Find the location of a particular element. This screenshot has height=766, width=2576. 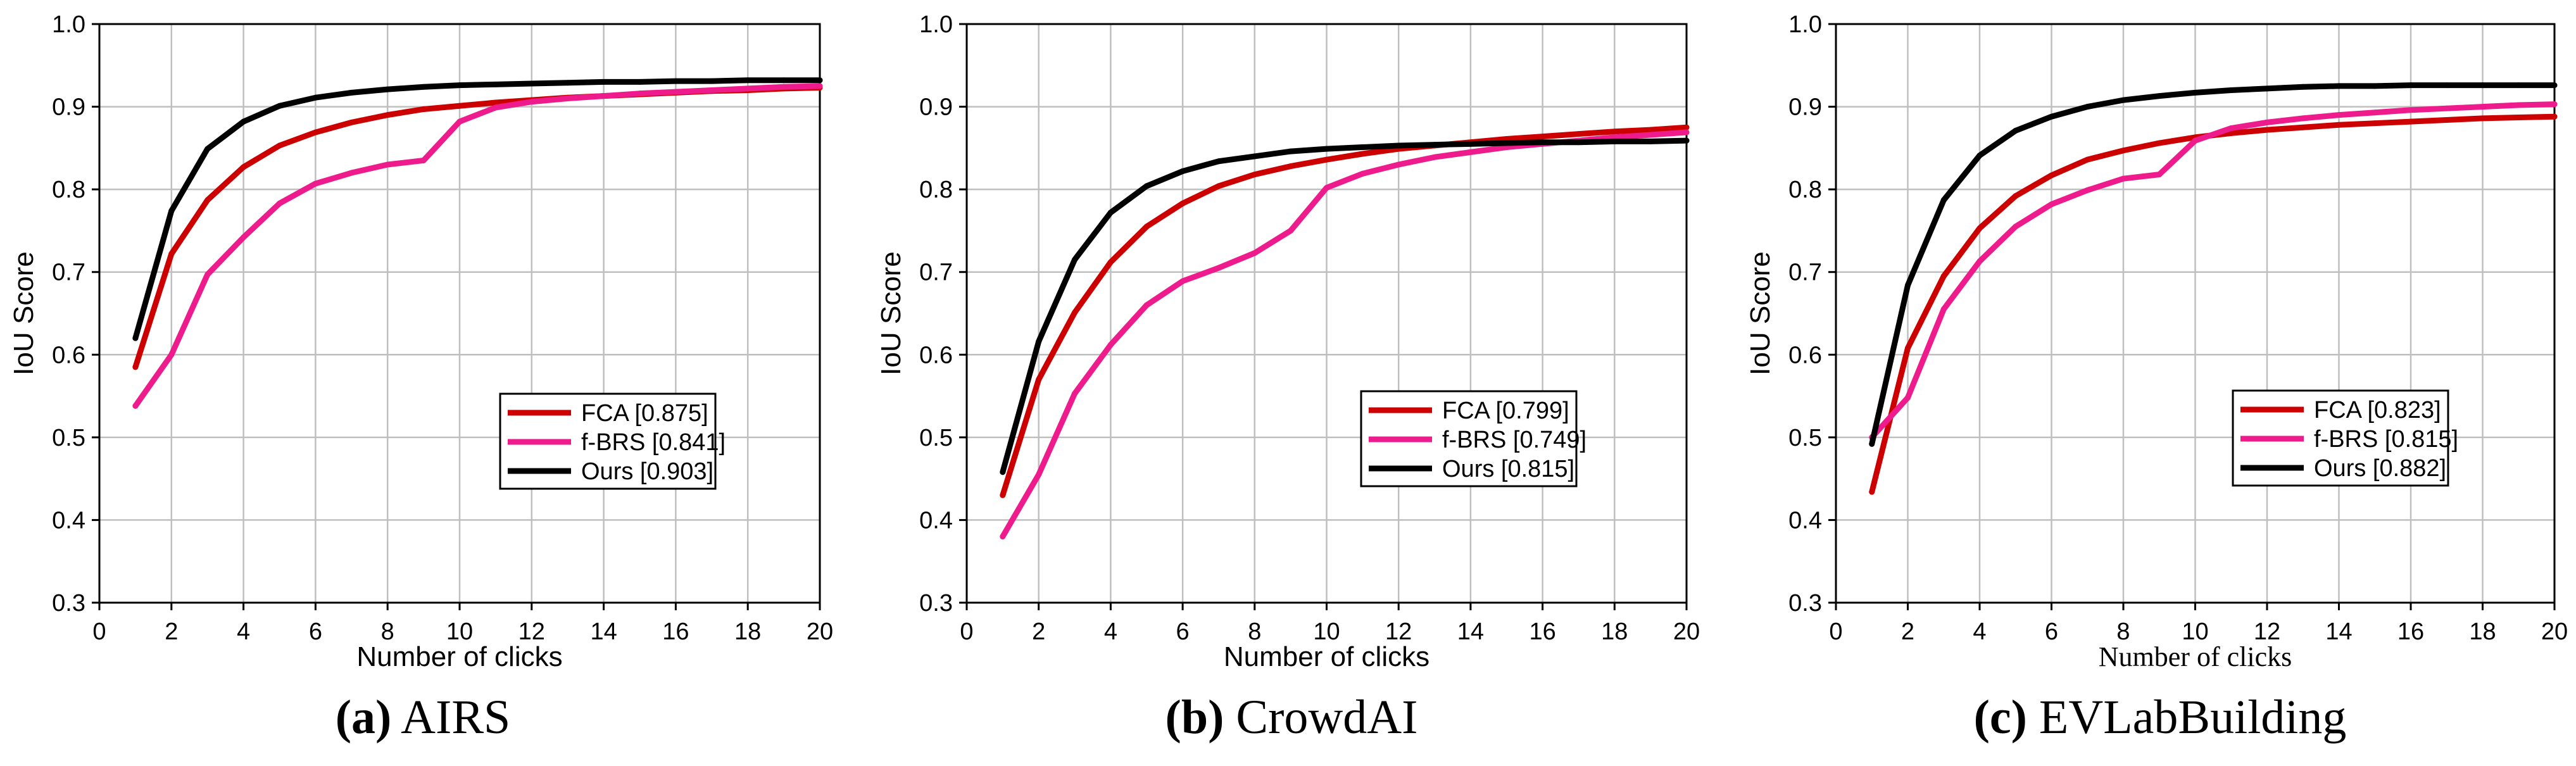

chart-a-y-tick-label: 0.4 is located at coordinates (68, 520).